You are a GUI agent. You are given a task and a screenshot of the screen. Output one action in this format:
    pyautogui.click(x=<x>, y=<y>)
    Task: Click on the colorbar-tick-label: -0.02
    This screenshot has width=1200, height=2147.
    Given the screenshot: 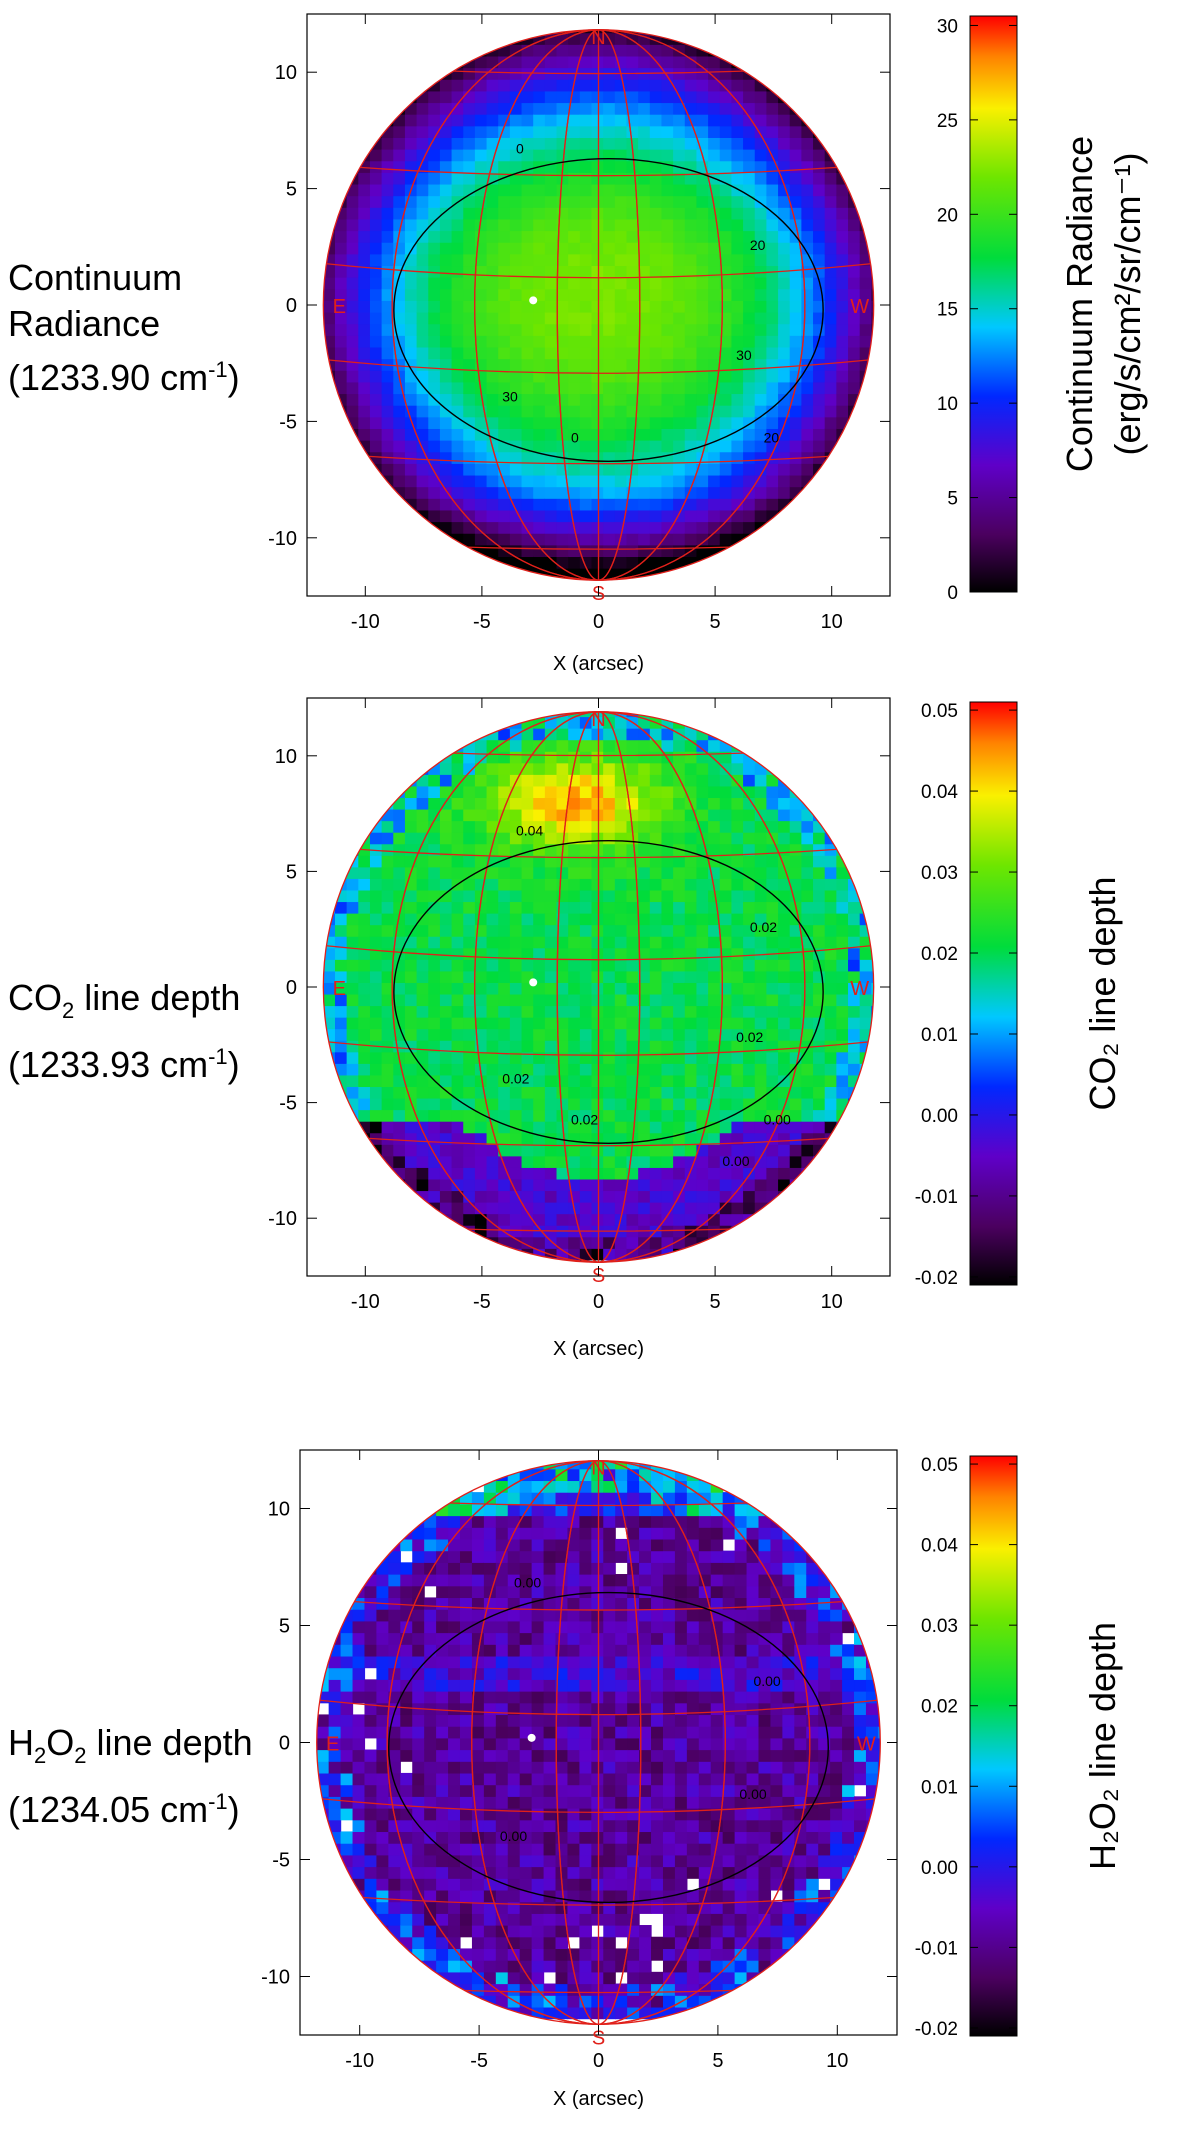 What is the action you would take?
    pyautogui.click(x=936, y=1278)
    